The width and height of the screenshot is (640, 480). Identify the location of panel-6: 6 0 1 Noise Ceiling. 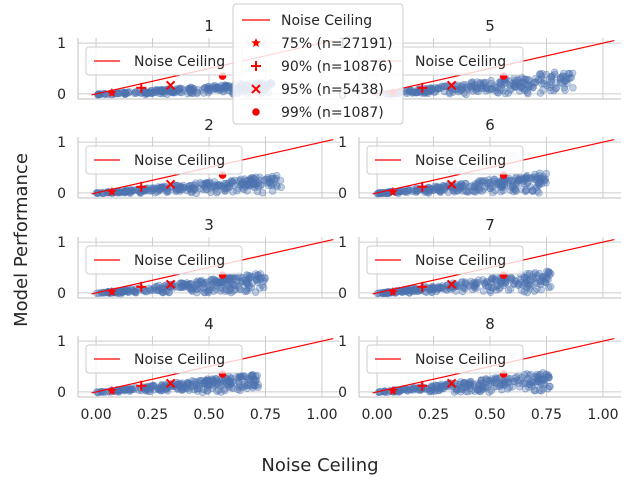
(479, 159).